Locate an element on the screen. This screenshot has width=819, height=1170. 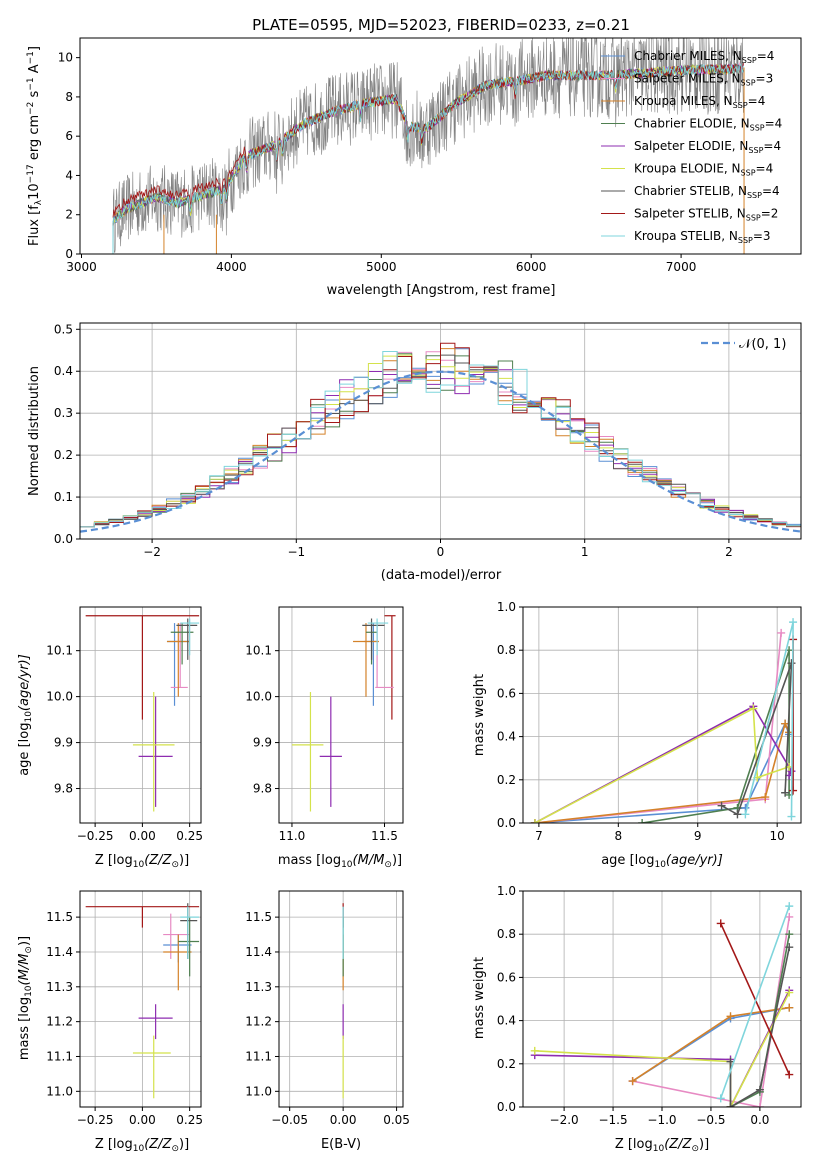
residuals-ylabel: Normed distribution is located at coordinates (34, 431).